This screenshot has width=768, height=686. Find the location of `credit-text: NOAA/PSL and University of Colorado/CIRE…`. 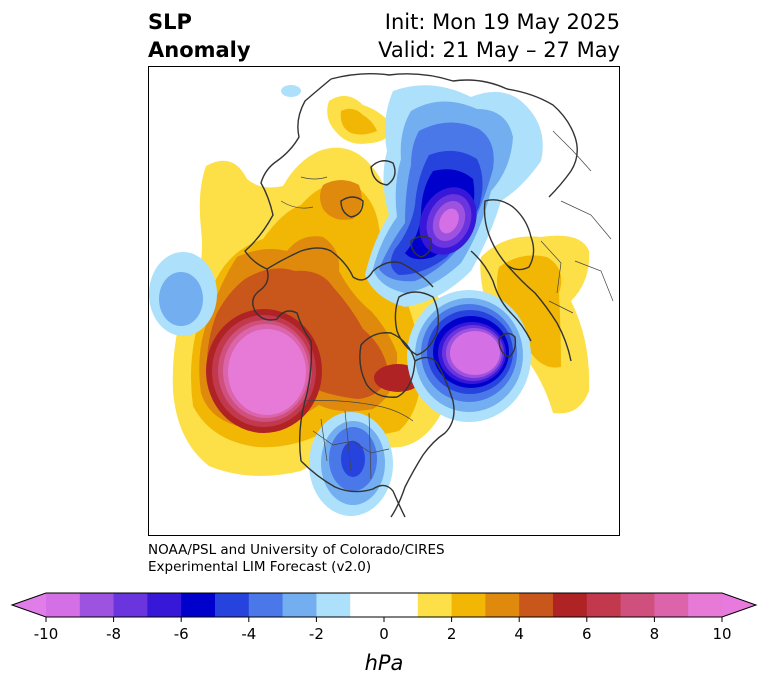

credit-text: NOAA/PSL and University of Colorado/CIRE… is located at coordinates (296, 559).